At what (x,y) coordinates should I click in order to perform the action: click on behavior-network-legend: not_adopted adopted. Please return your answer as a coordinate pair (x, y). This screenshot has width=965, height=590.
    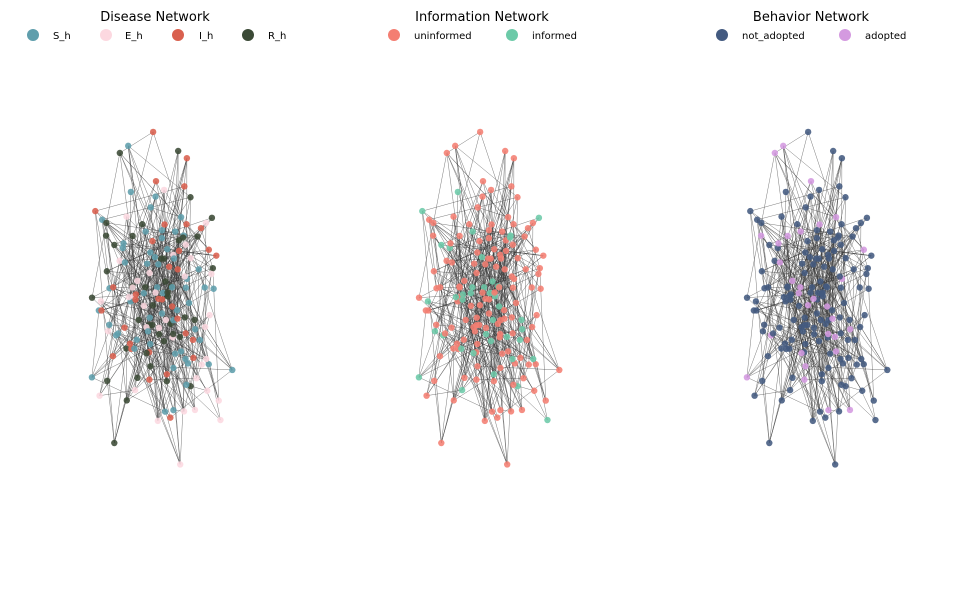
    Looking at the image, I should click on (811, 35).